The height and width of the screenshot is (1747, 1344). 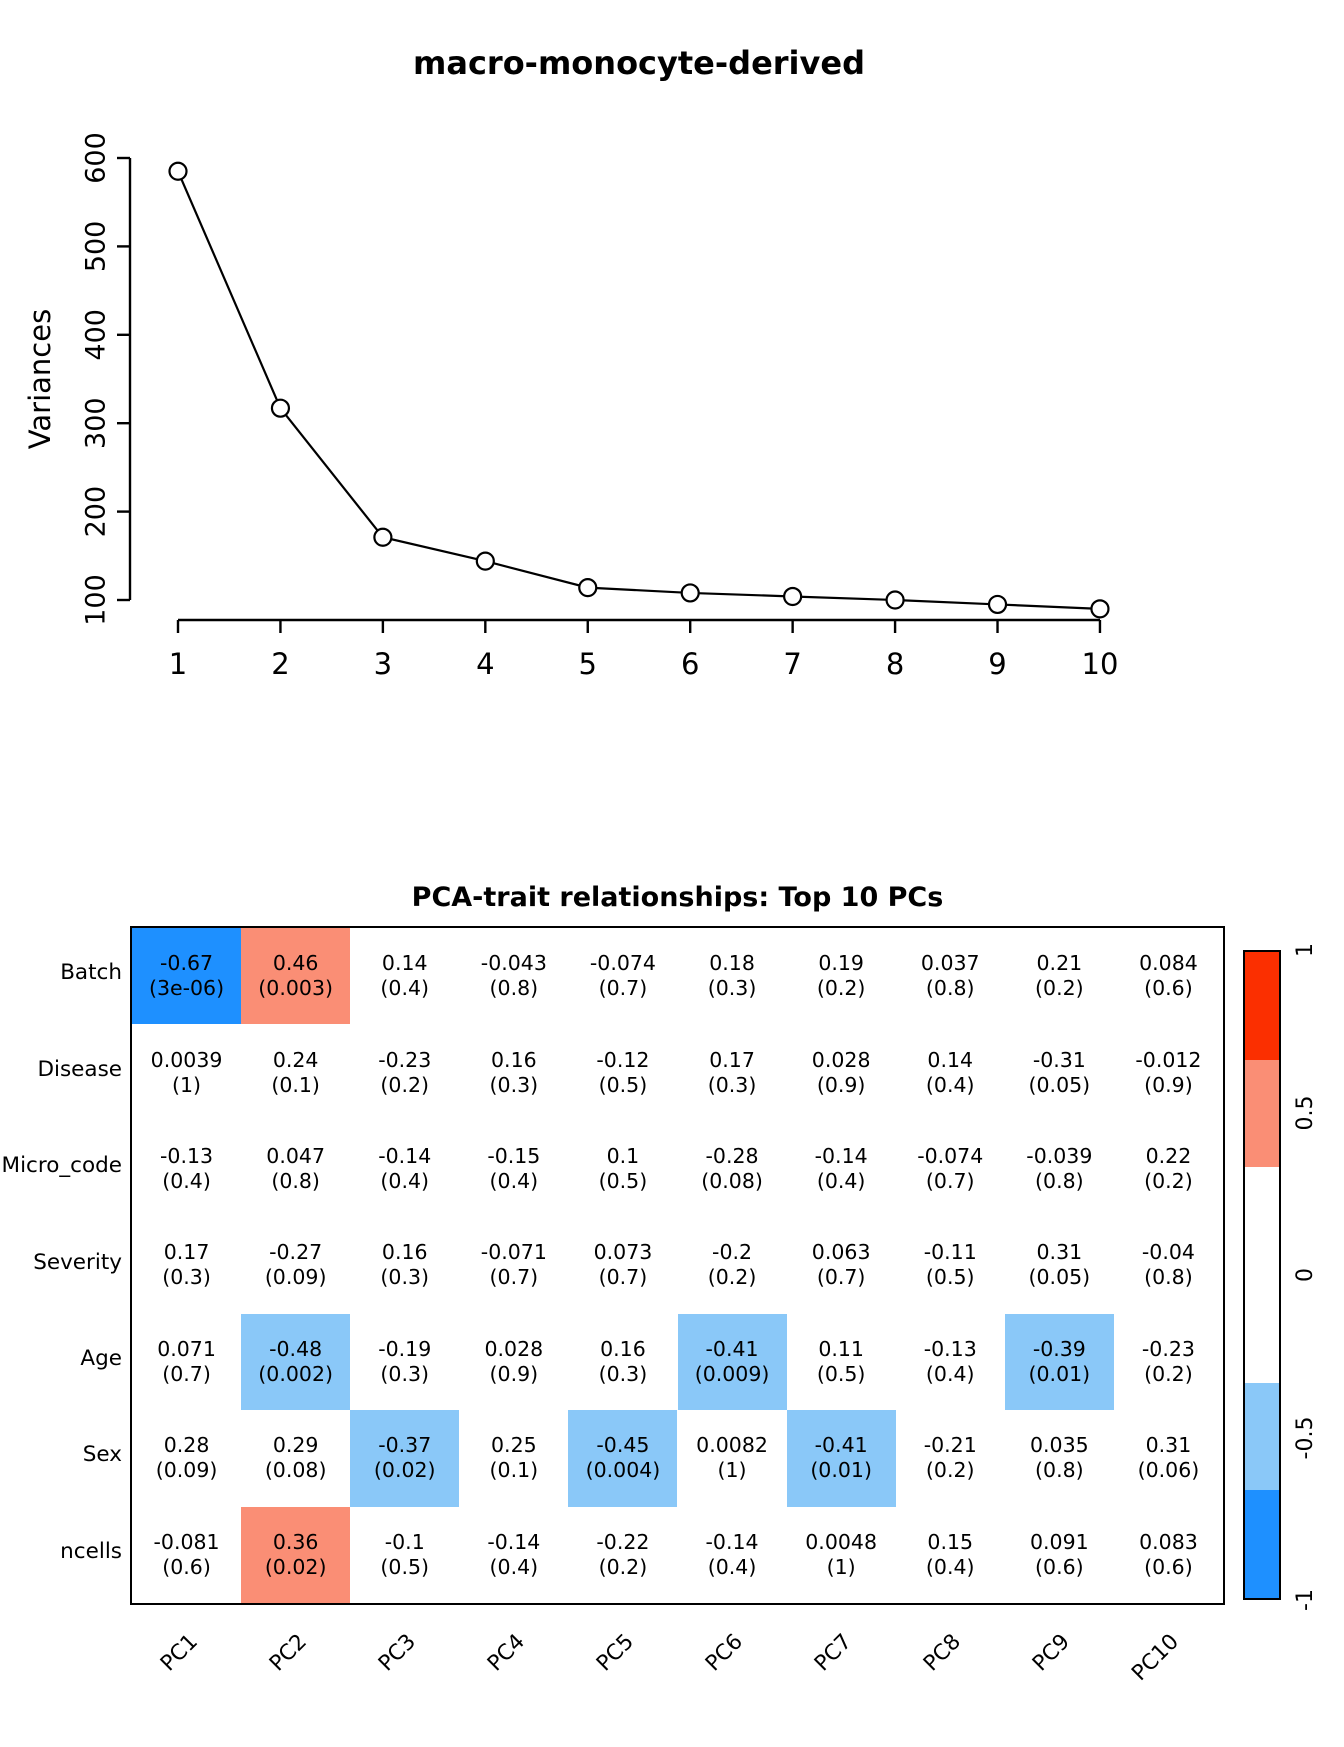 I want to click on heatmap-cell: 0.31 (0.06), so click(x=1168, y=1458).